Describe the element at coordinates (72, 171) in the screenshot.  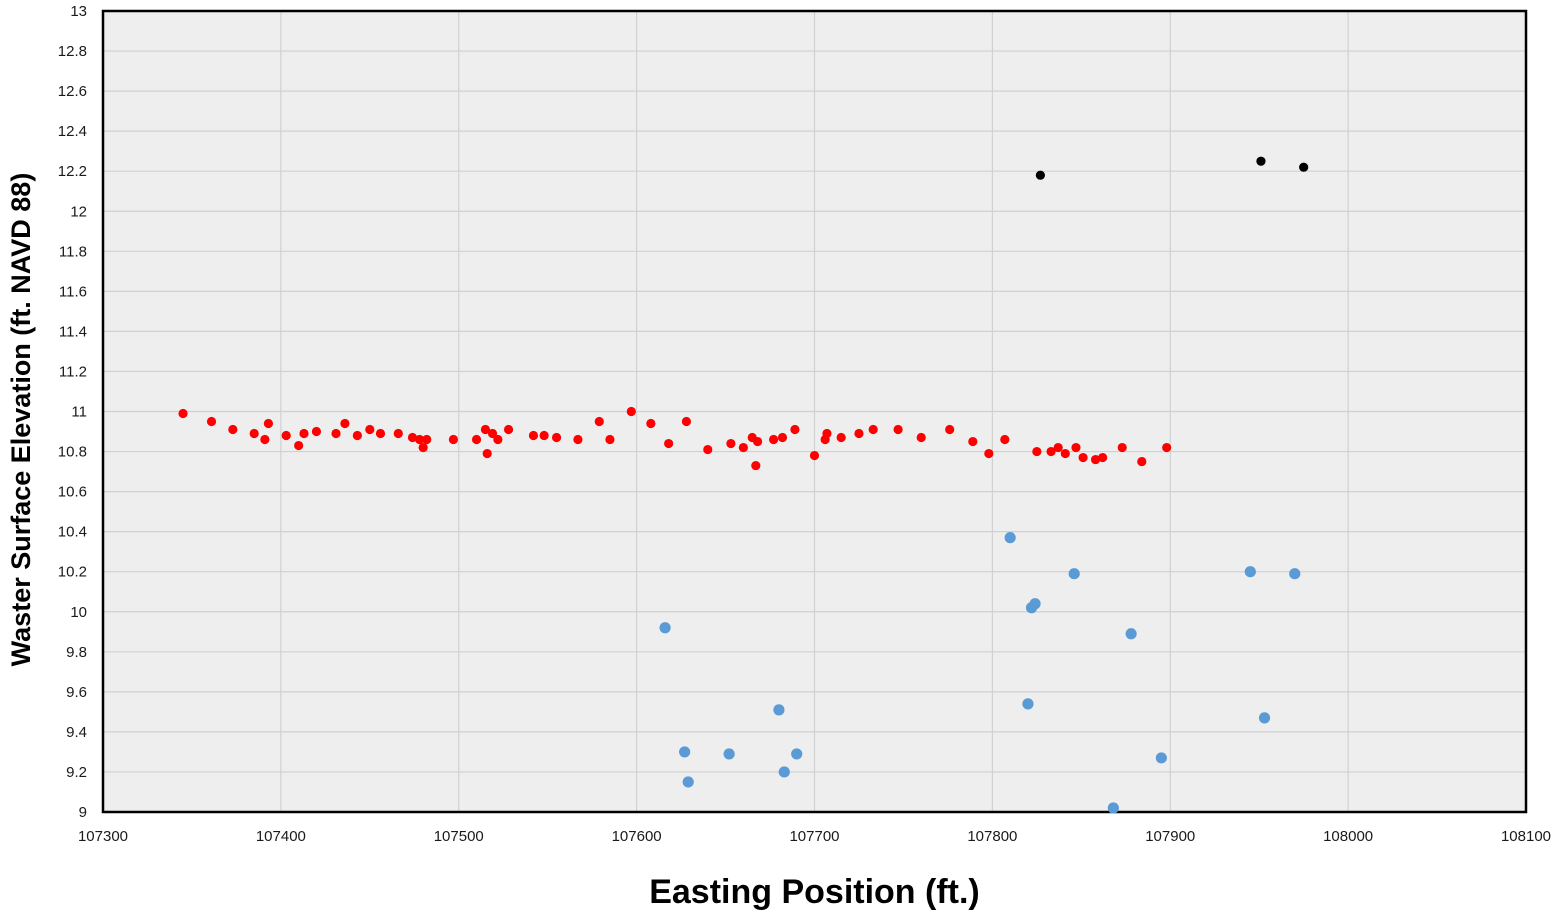
I see `y-tick-label: 12.2` at that location.